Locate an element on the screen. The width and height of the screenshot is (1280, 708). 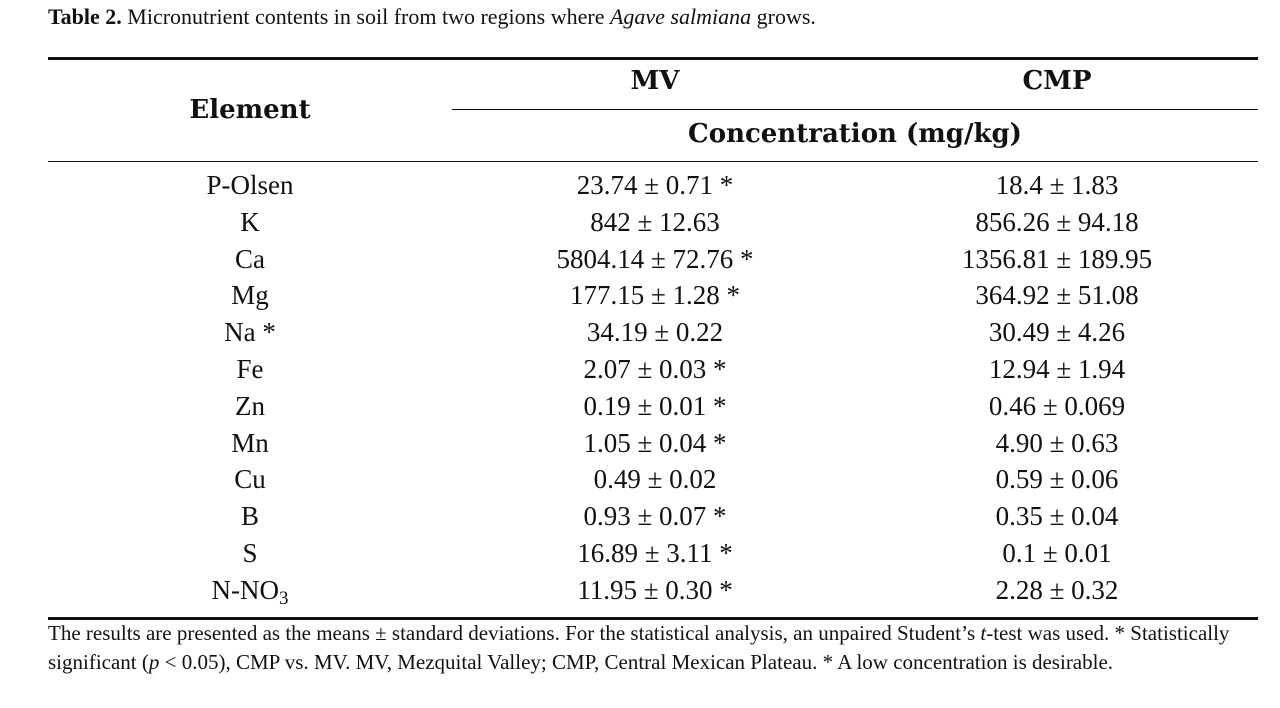
caption-species: Agave salmiana is located at coordinates (680, 16).